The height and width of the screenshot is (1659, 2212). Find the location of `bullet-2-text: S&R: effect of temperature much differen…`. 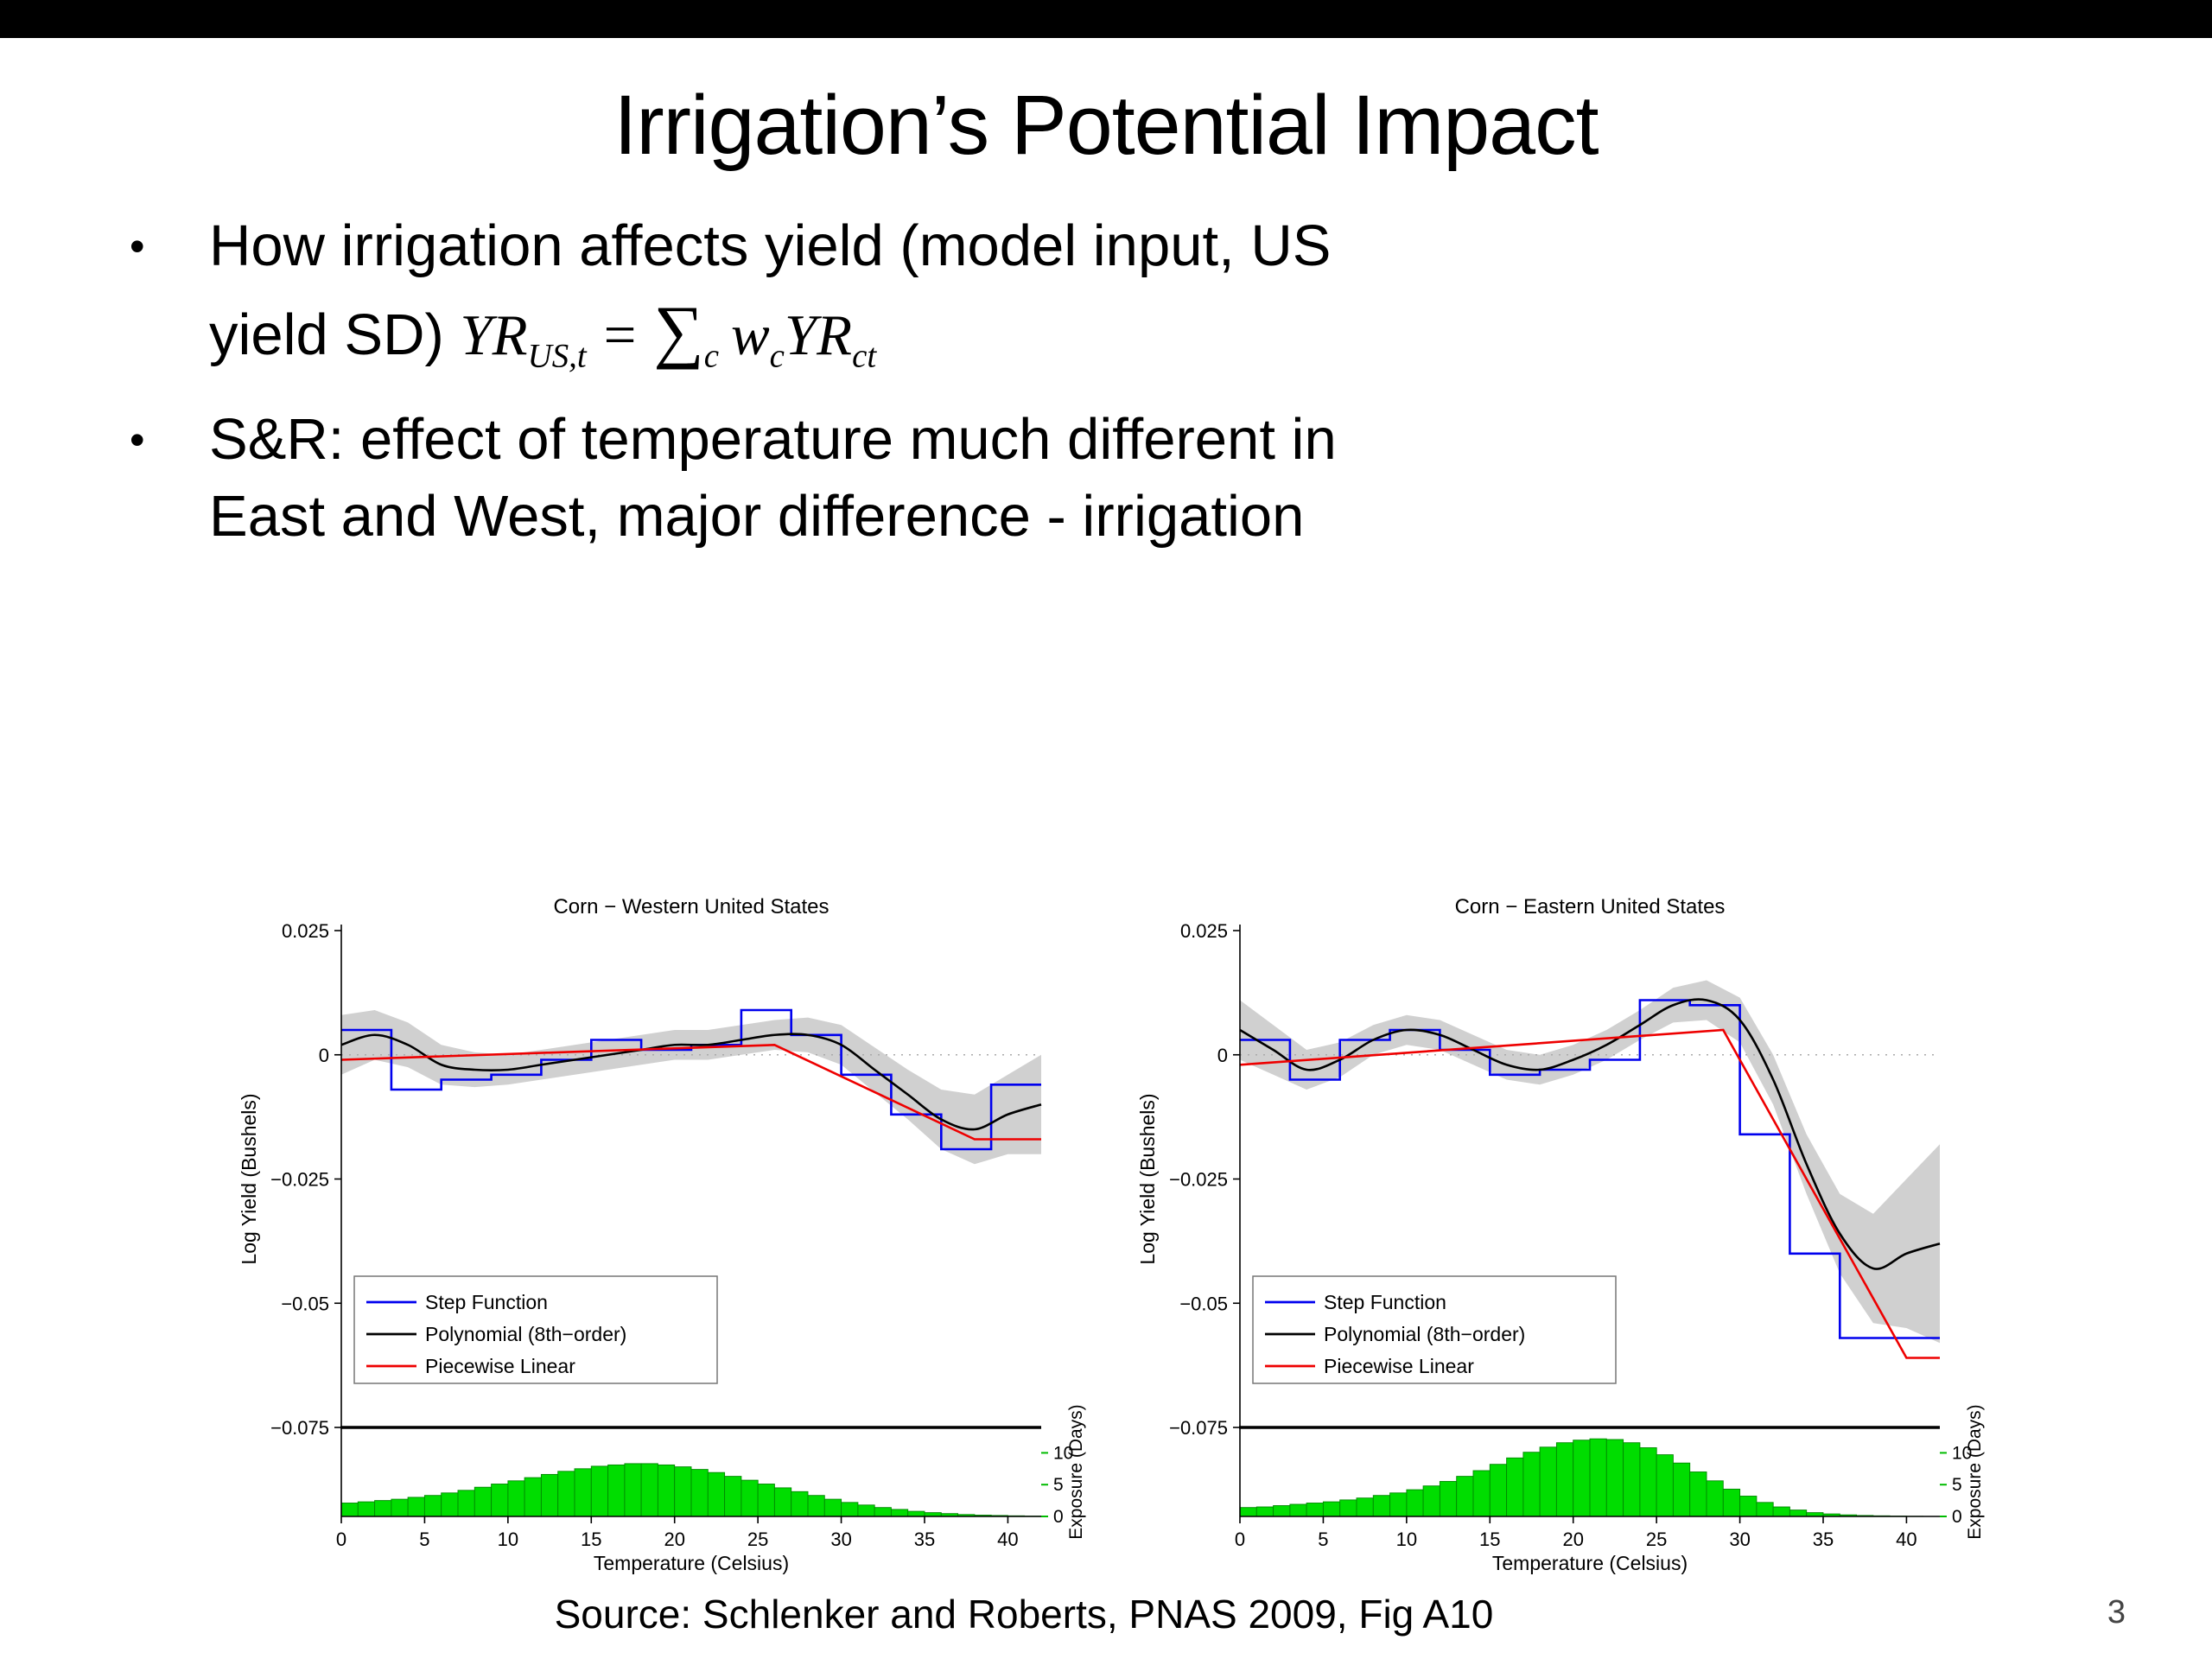

bullet-2-text: S&R: effect of temperature much differen… is located at coordinates (1154, 478).